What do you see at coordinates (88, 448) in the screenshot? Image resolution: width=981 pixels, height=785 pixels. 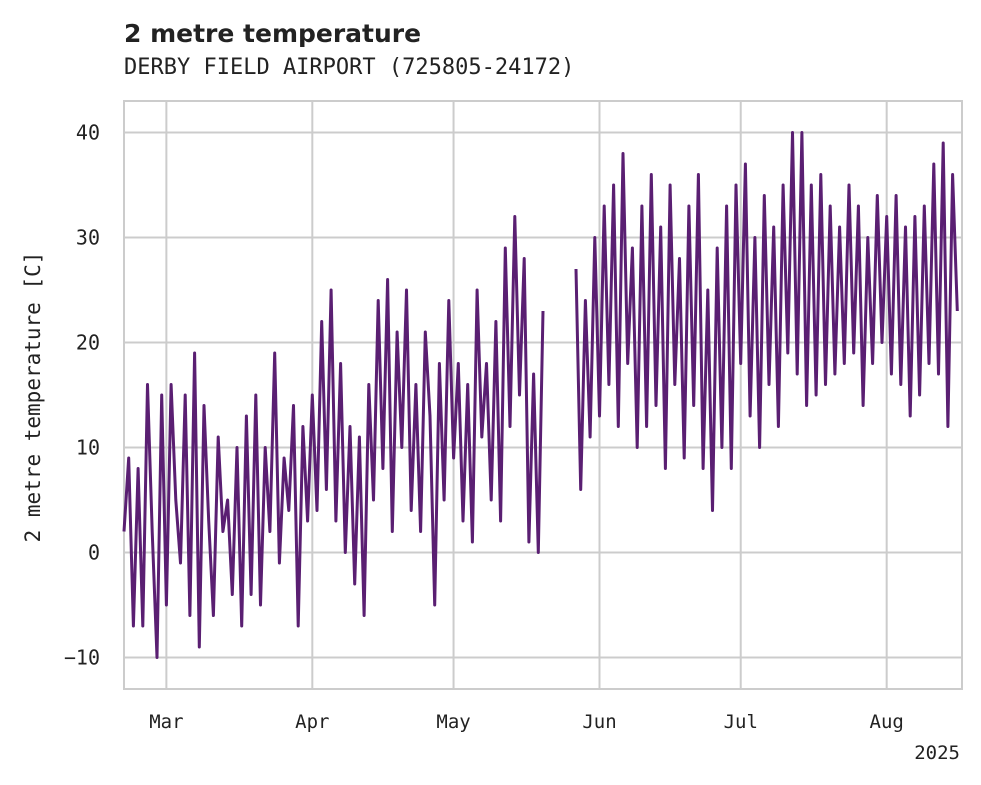 I see `y-tick-label: 10` at bounding box center [88, 448].